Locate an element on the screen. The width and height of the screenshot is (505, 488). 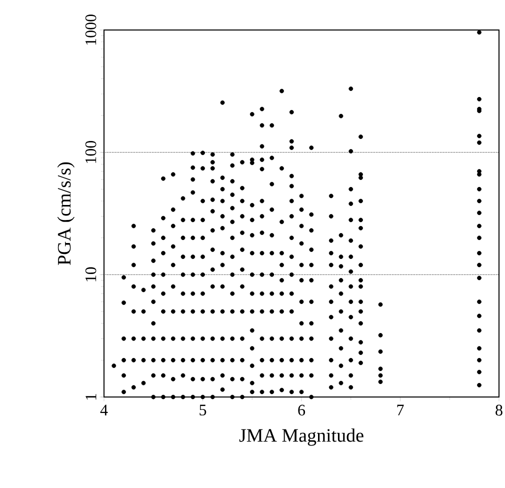
y-tick-label: 100 is located at coordinates (90, 151).